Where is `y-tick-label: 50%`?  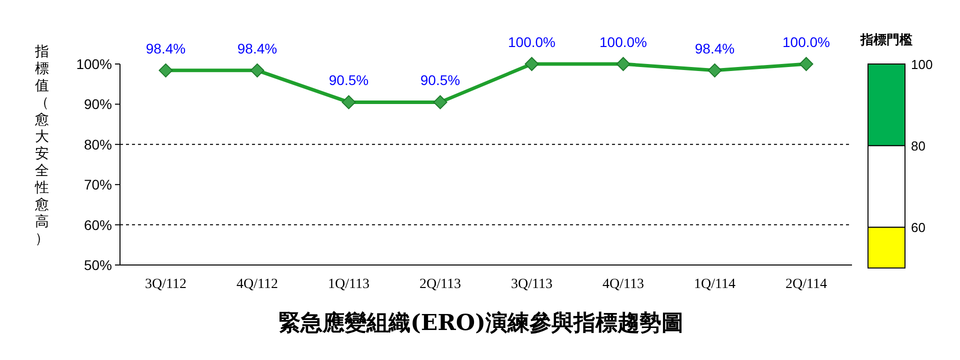
y-tick-label: 50% is located at coordinates (98, 265).